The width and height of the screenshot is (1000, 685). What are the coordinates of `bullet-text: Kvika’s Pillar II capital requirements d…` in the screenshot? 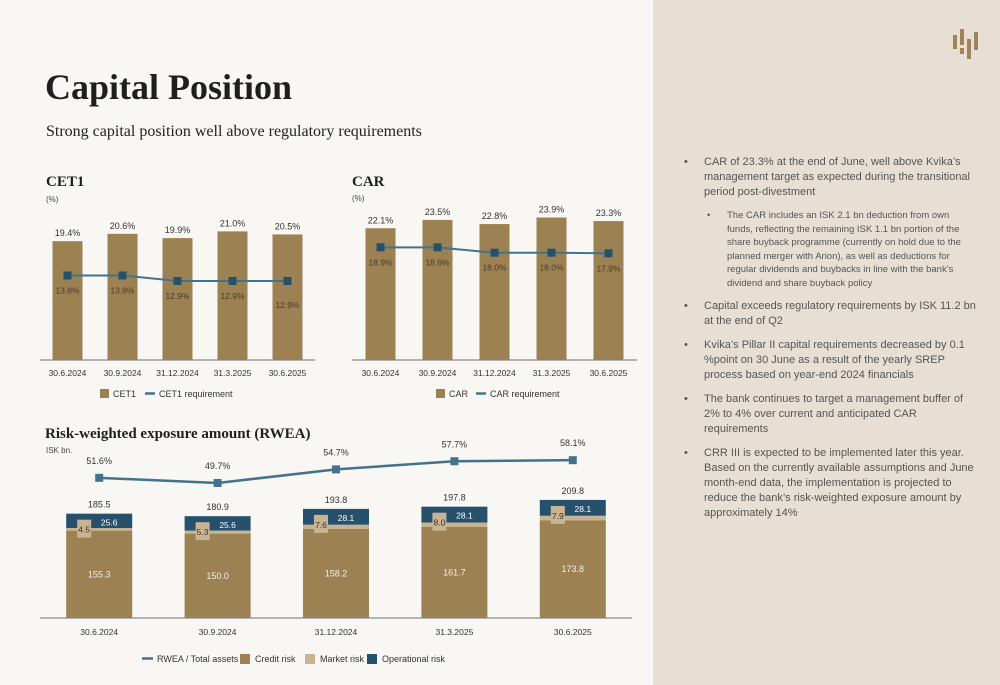 It's located at (834, 360).